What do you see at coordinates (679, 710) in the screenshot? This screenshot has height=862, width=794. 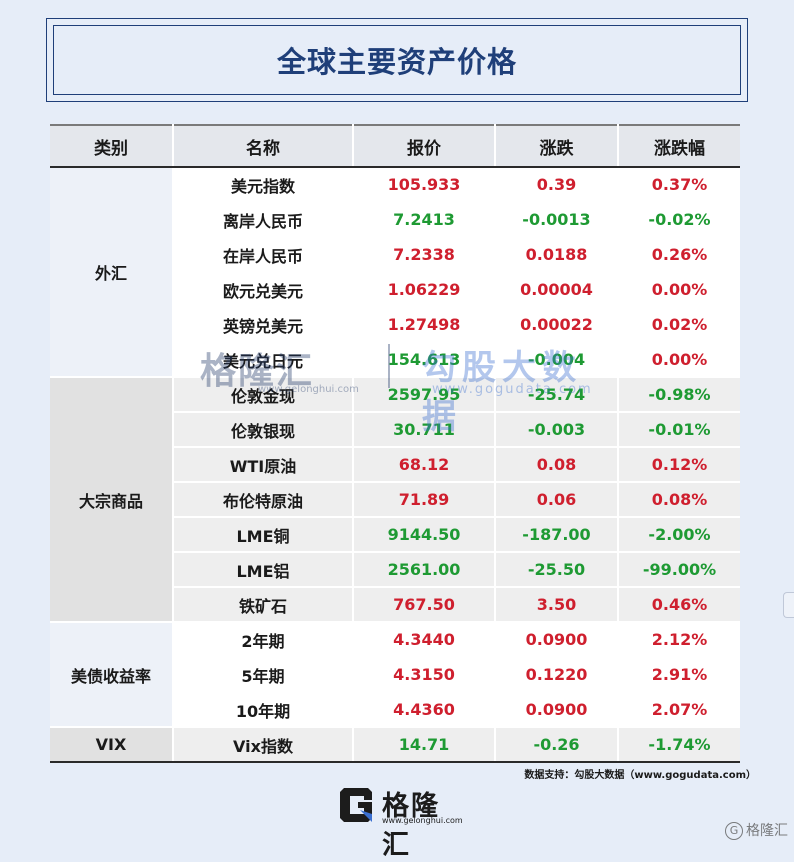 I see `change-pct-cell: 2.07%` at bounding box center [679, 710].